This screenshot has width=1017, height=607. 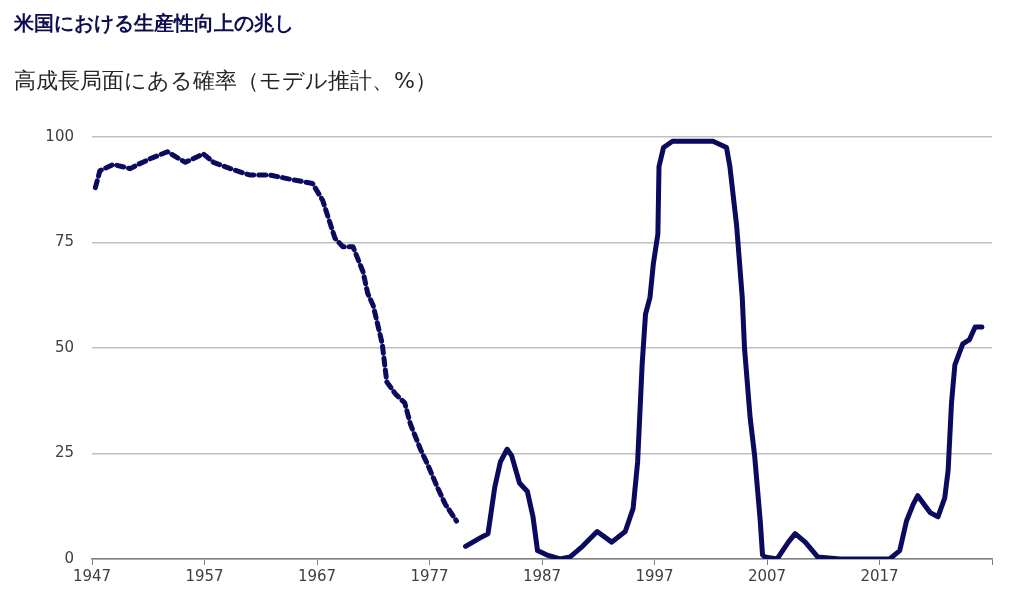 I want to click on x-tick-label: 1967, so click(x=317, y=575).